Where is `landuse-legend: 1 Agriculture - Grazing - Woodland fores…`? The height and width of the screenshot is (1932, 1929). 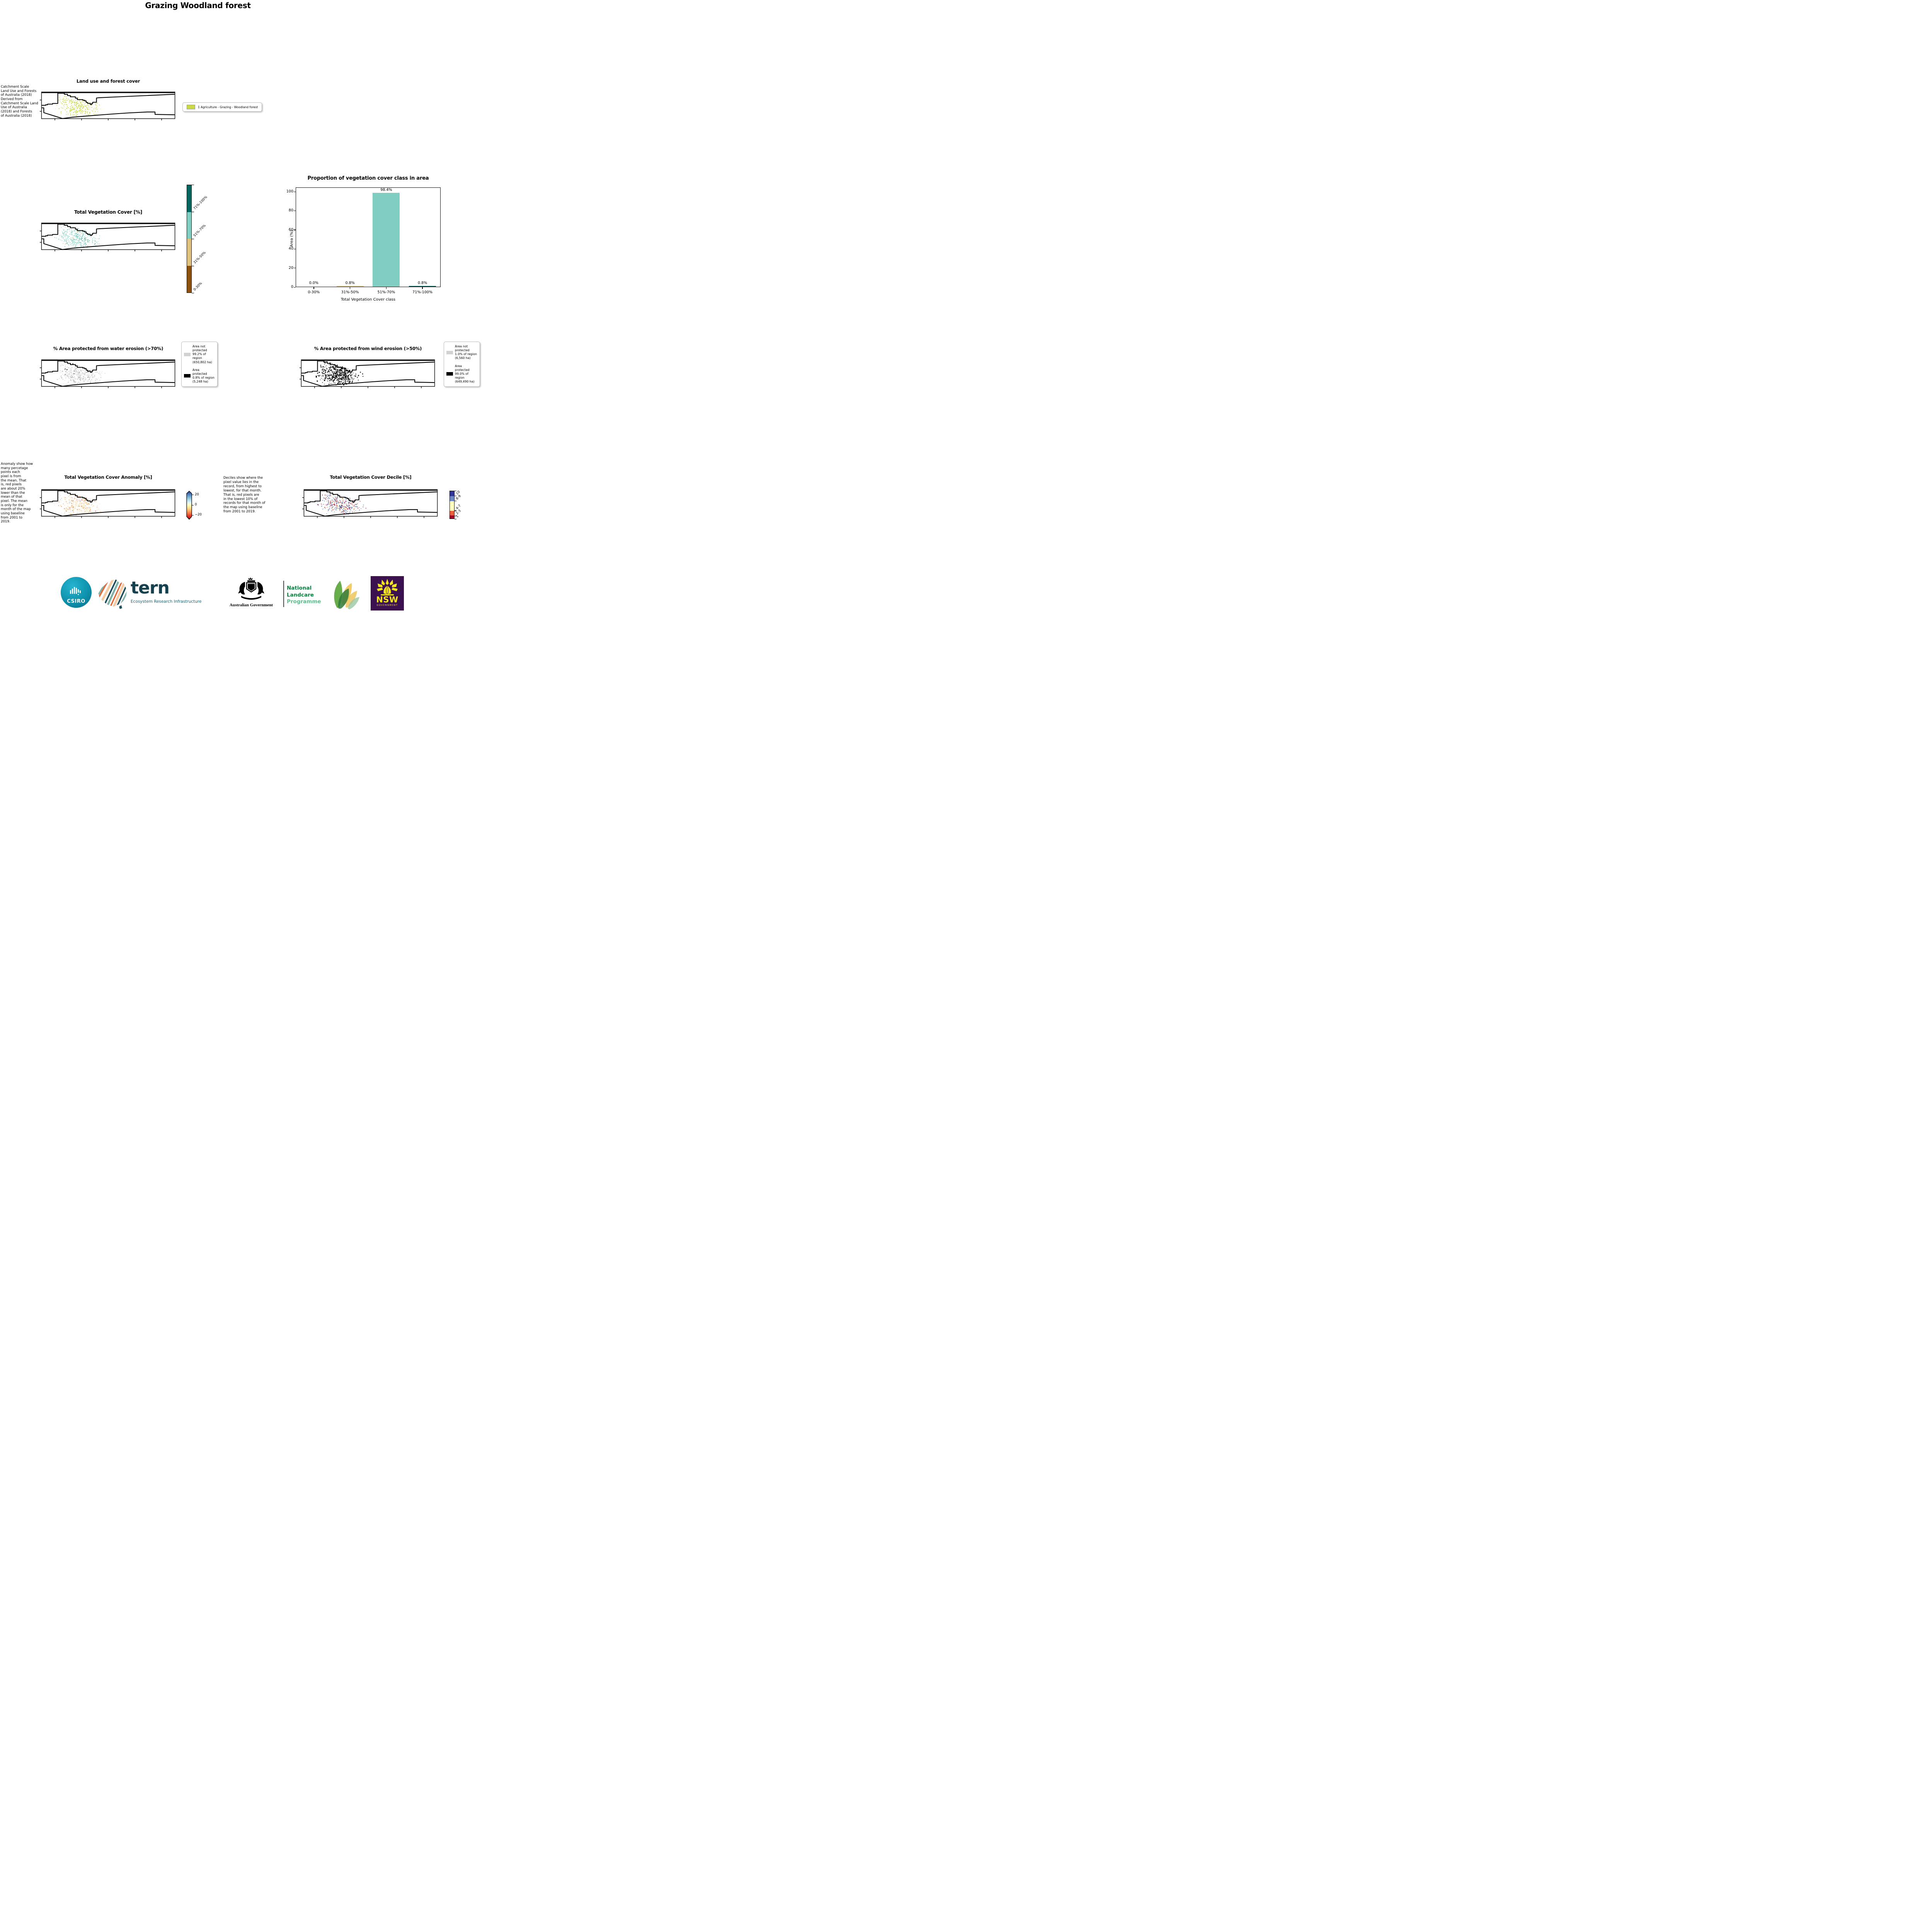
landuse-legend: 1 Agriculture - Grazing - Woodland fores… is located at coordinates (222, 107).